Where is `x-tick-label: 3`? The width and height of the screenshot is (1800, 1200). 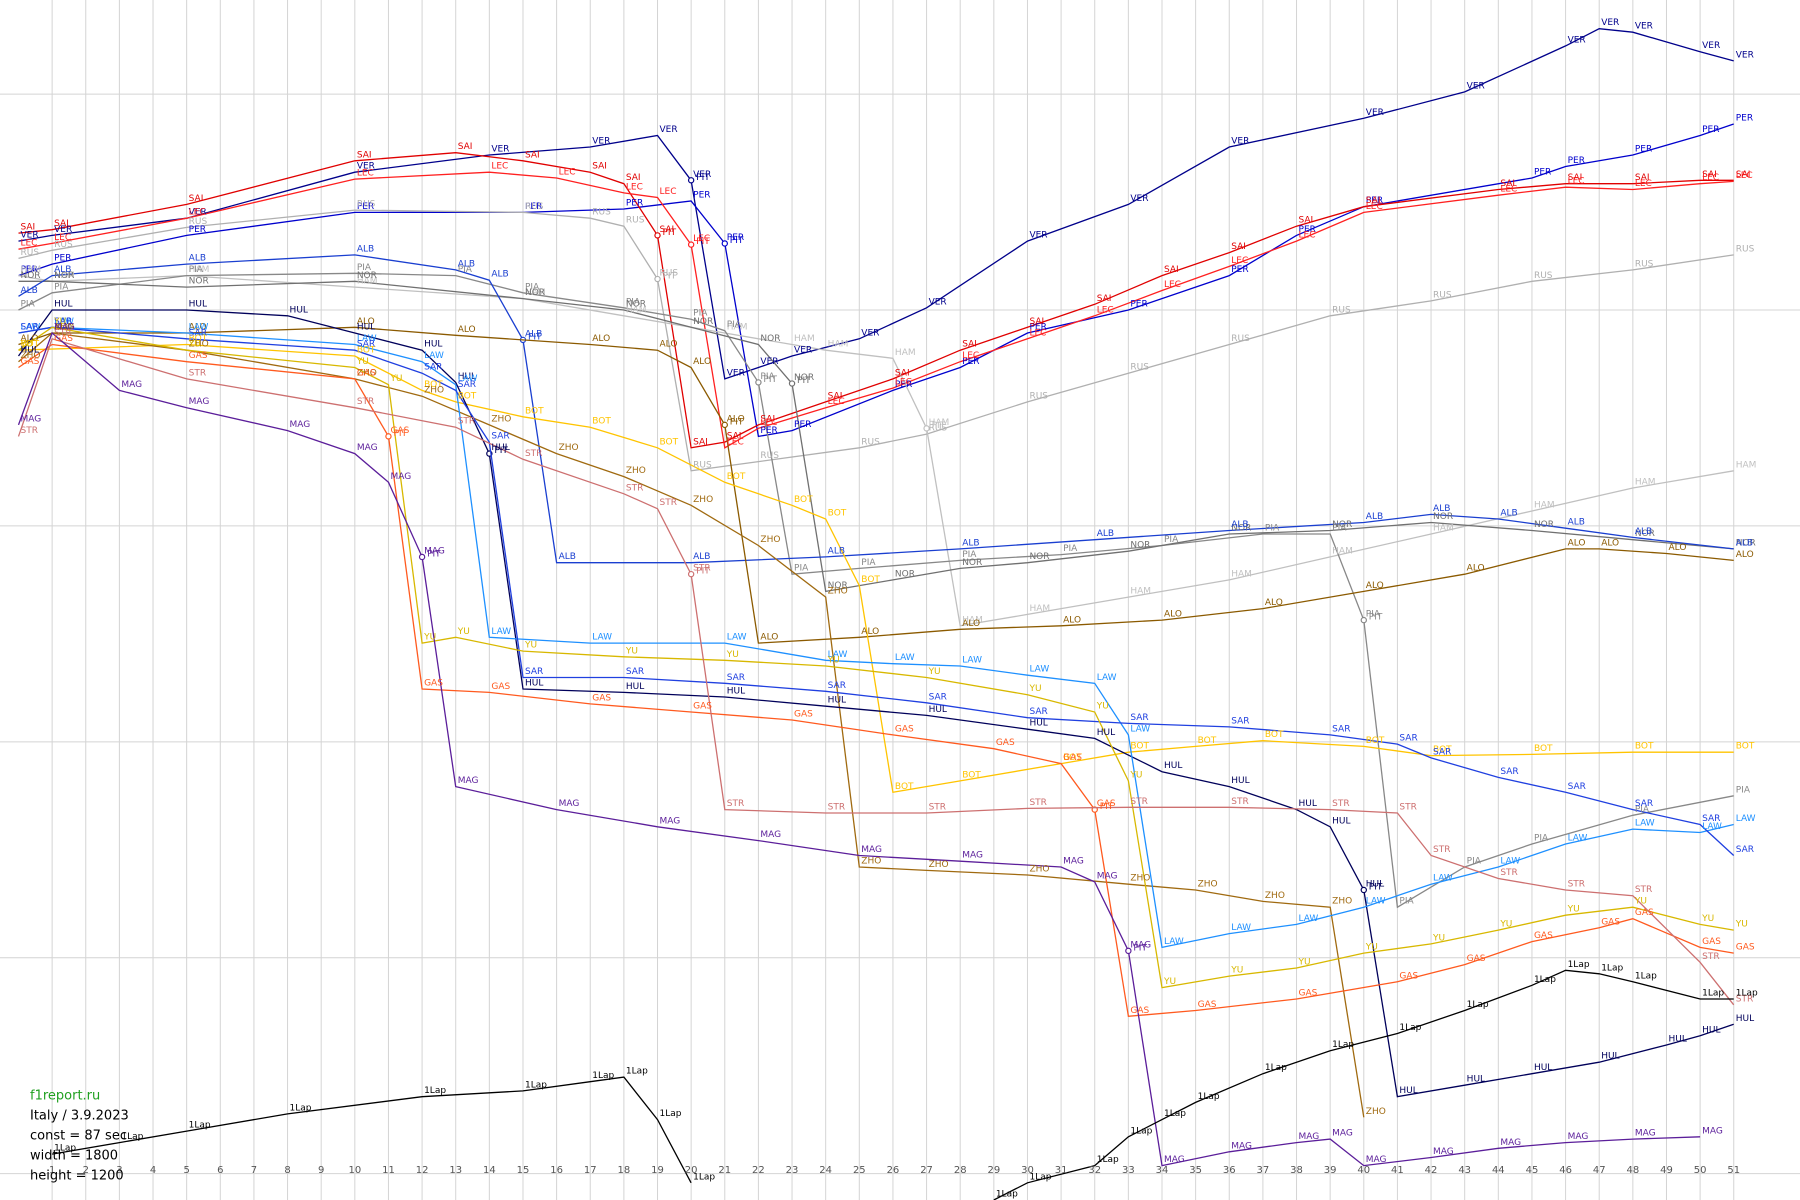
x-tick-label: 3 is located at coordinates (119, 1170).